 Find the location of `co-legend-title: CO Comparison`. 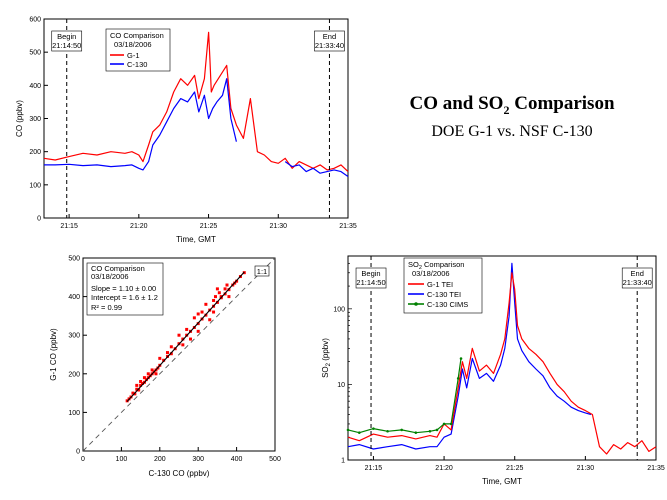

co-legend-title: CO Comparison is located at coordinates (137, 35).